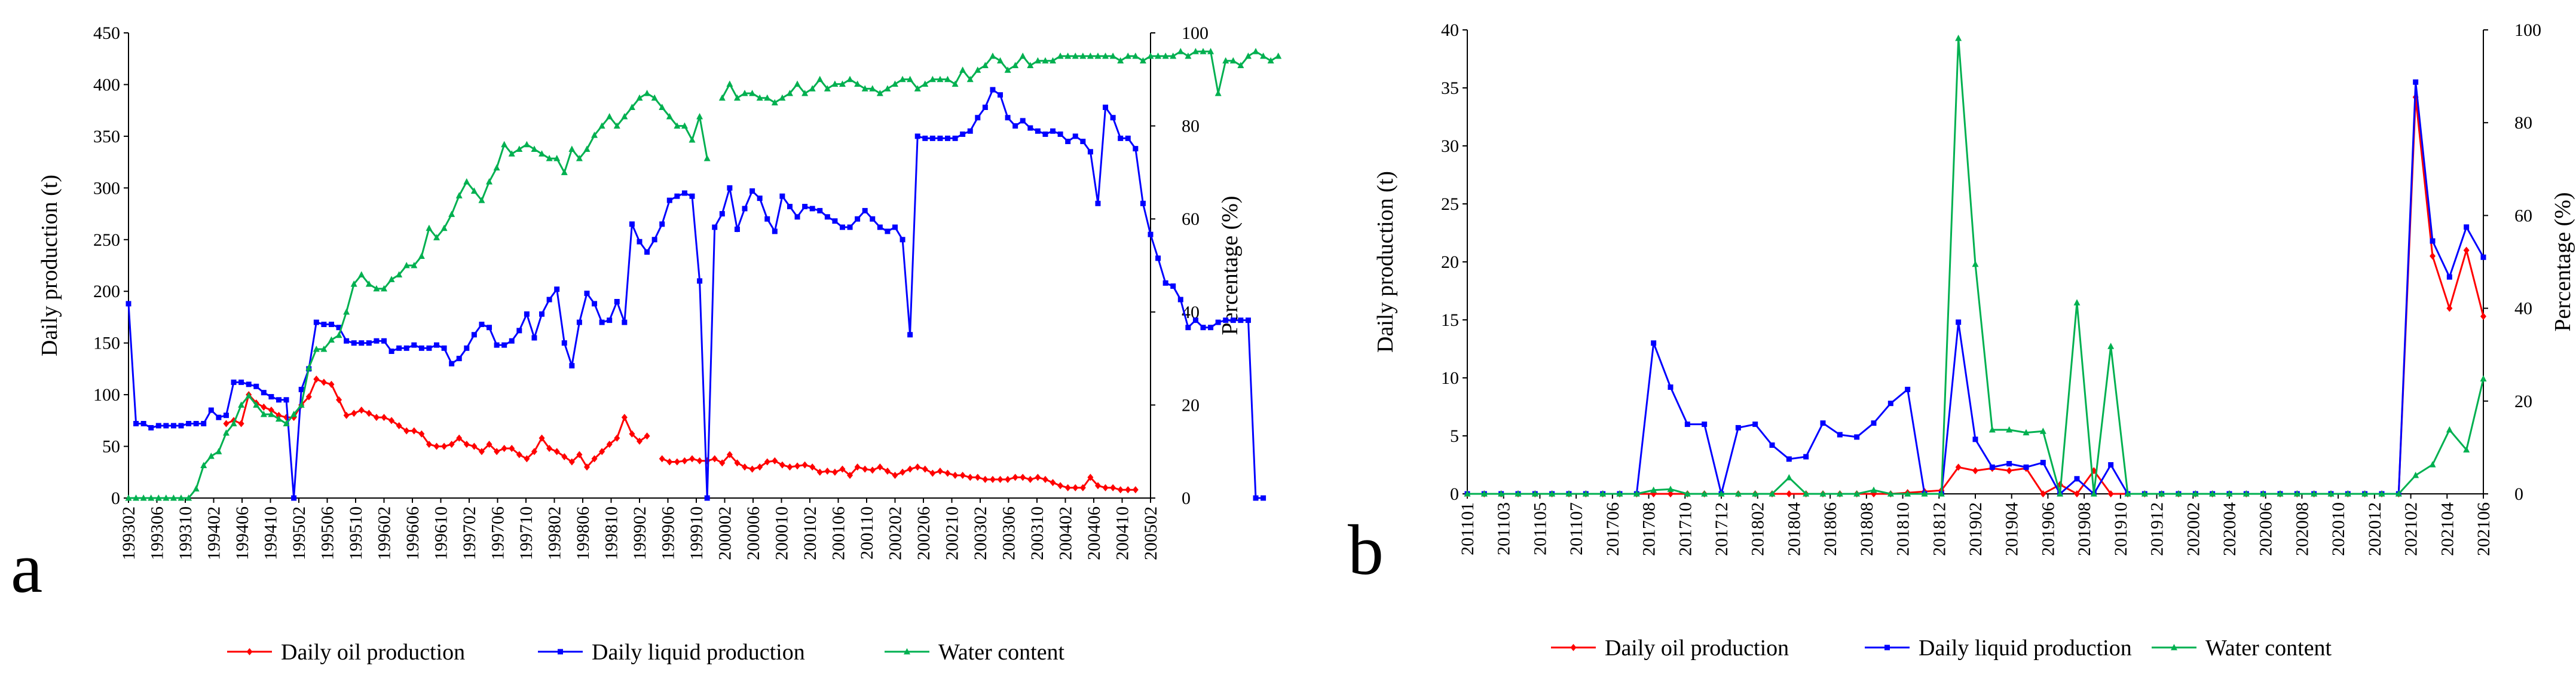 This screenshot has width=2576, height=681. I want to click on y-left-tick-label: 15, so click(1450, 320).